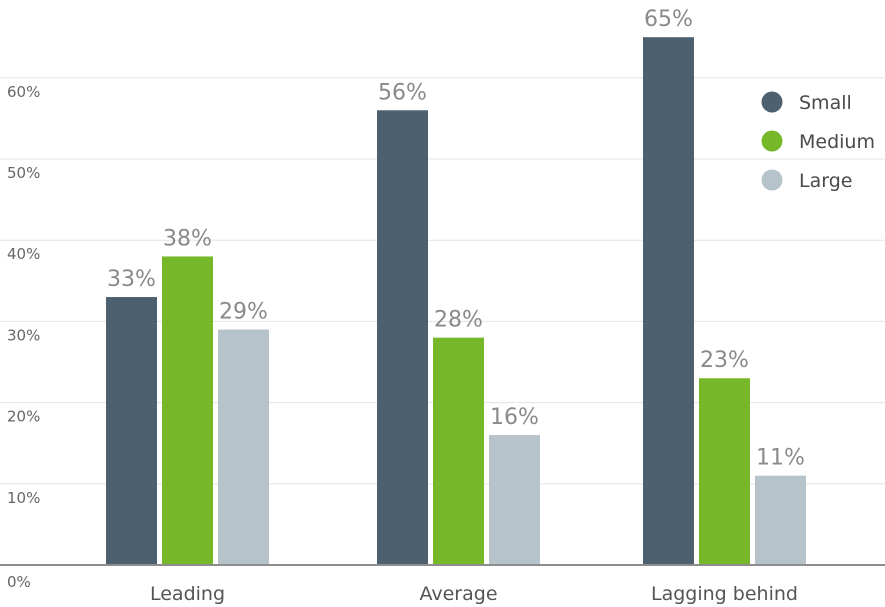 This screenshot has width=885, height=607. I want to click on category-label: Average, so click(458, 594).